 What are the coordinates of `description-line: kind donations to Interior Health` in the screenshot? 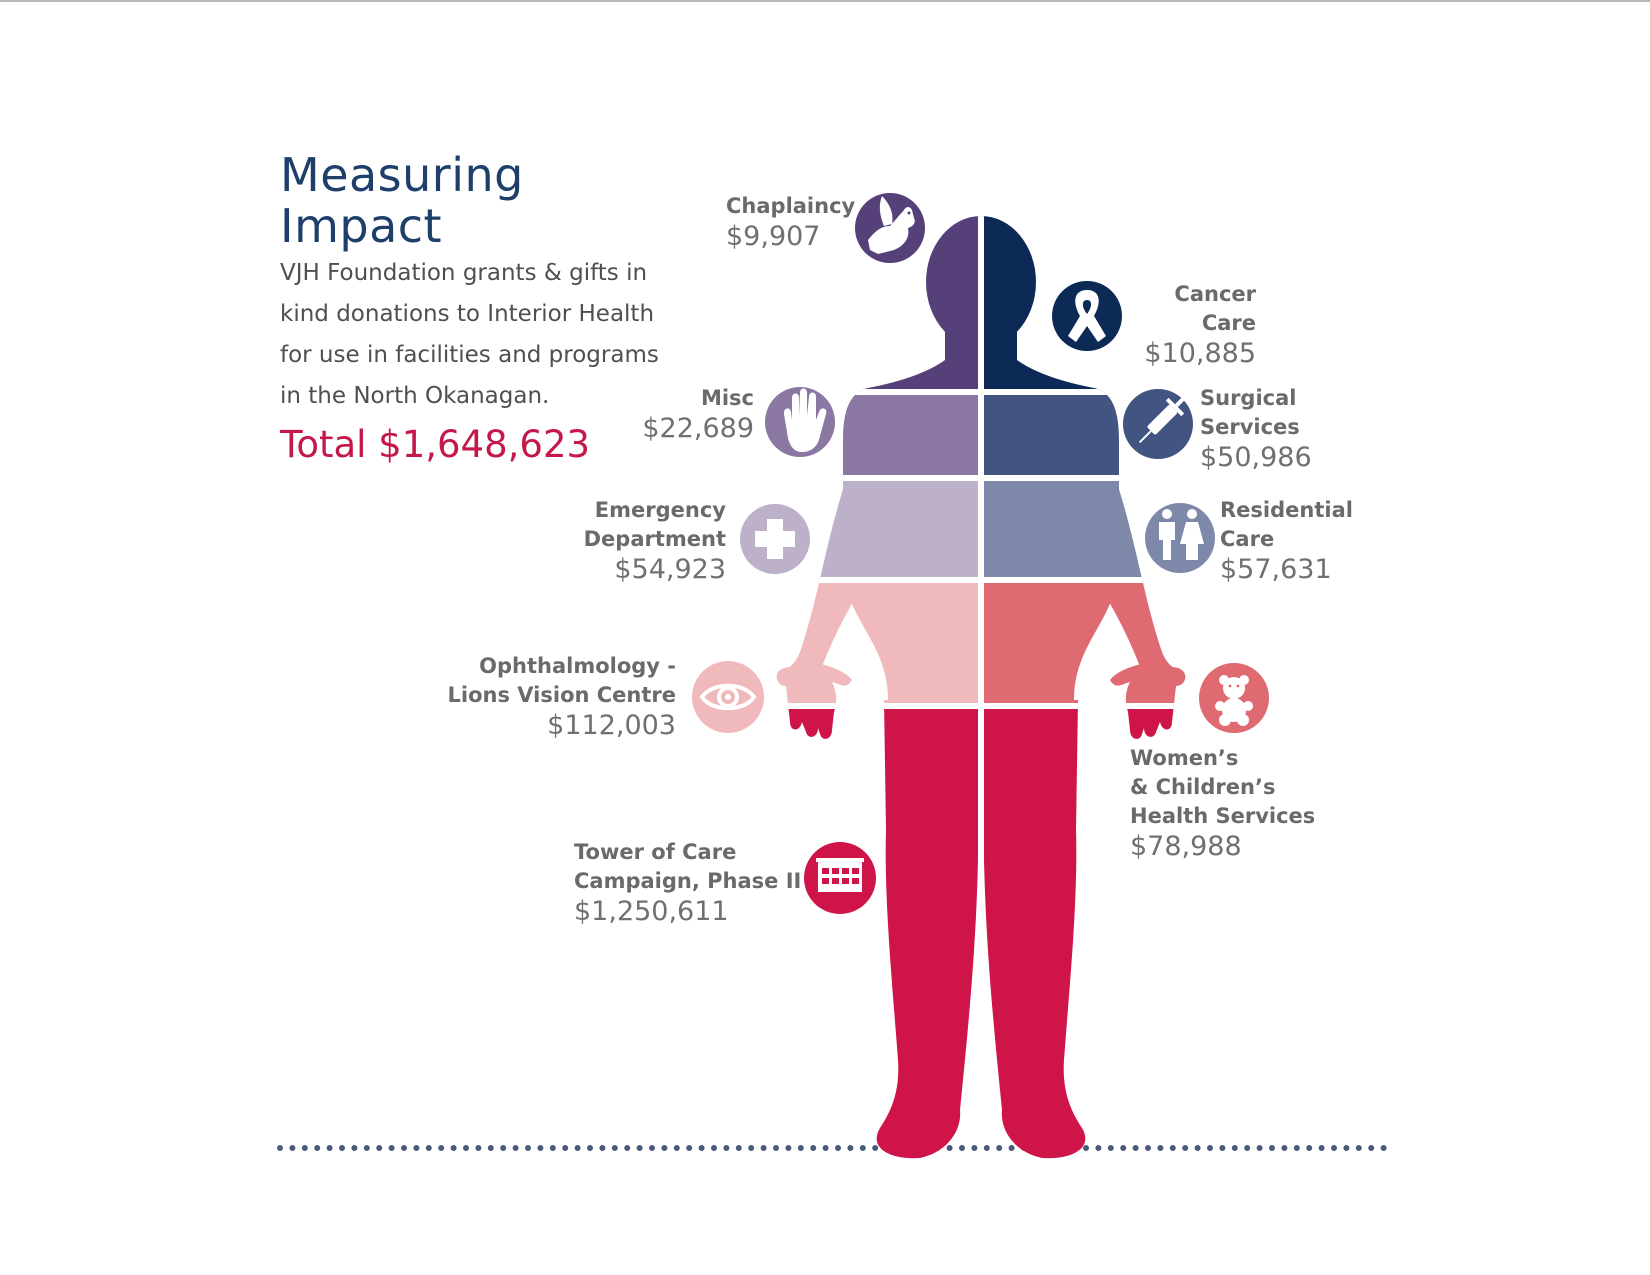 It's located at (467, 314).